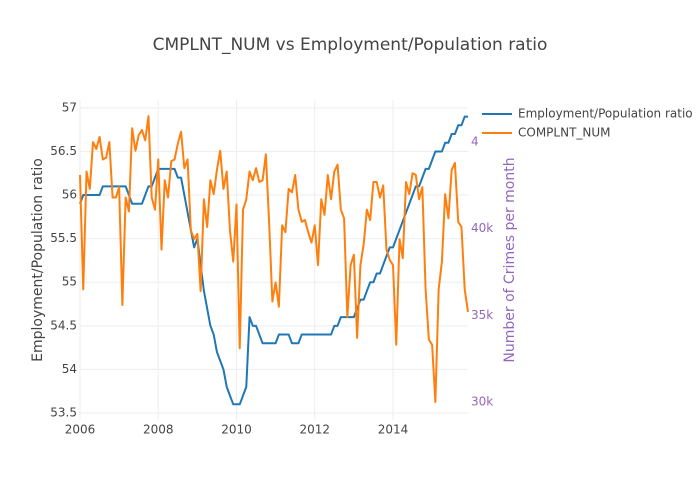  What do you see at coordinates (314, 430) in the screenshot?
I see `x-tick-label: 2012` at bounding box center [314, 430].